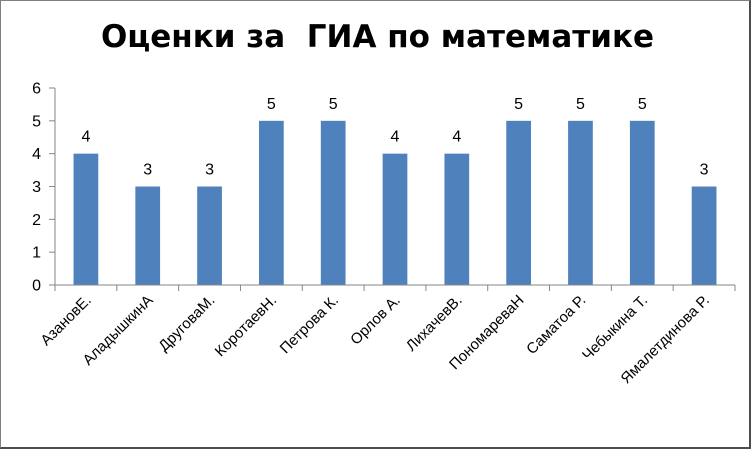 The height and width of the screenshot is (451, 753). Describe the element at coordinates (556, 325) in the screenshot. I see `x-category-label: Саматоа Р.` at that location.